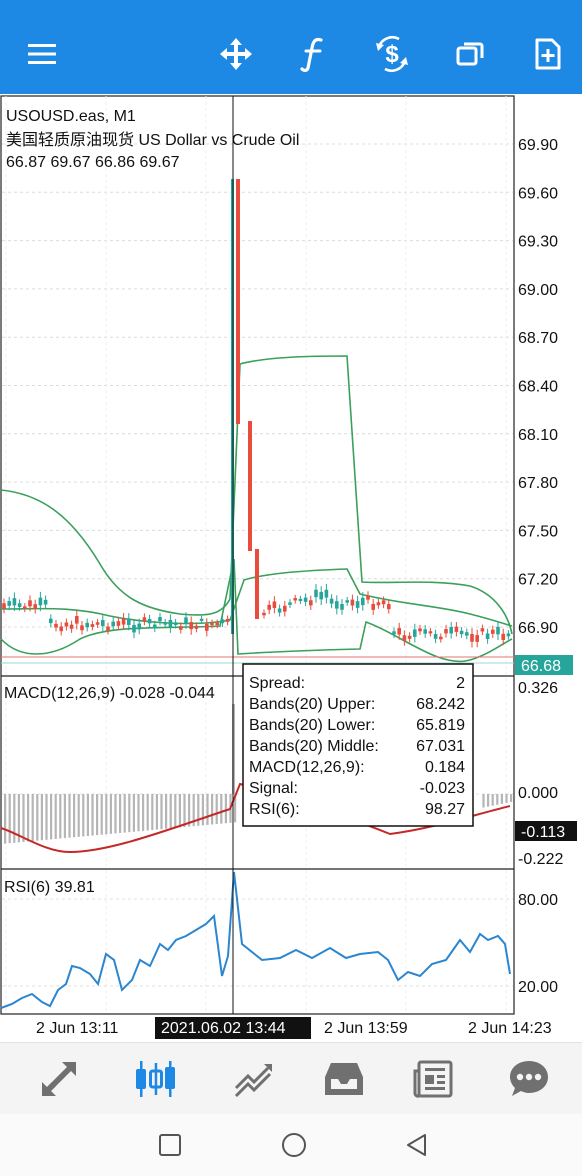 The height and width of the screenshot is (1176, 582). I want to click on bottom-navigation, so click(291, 1078).